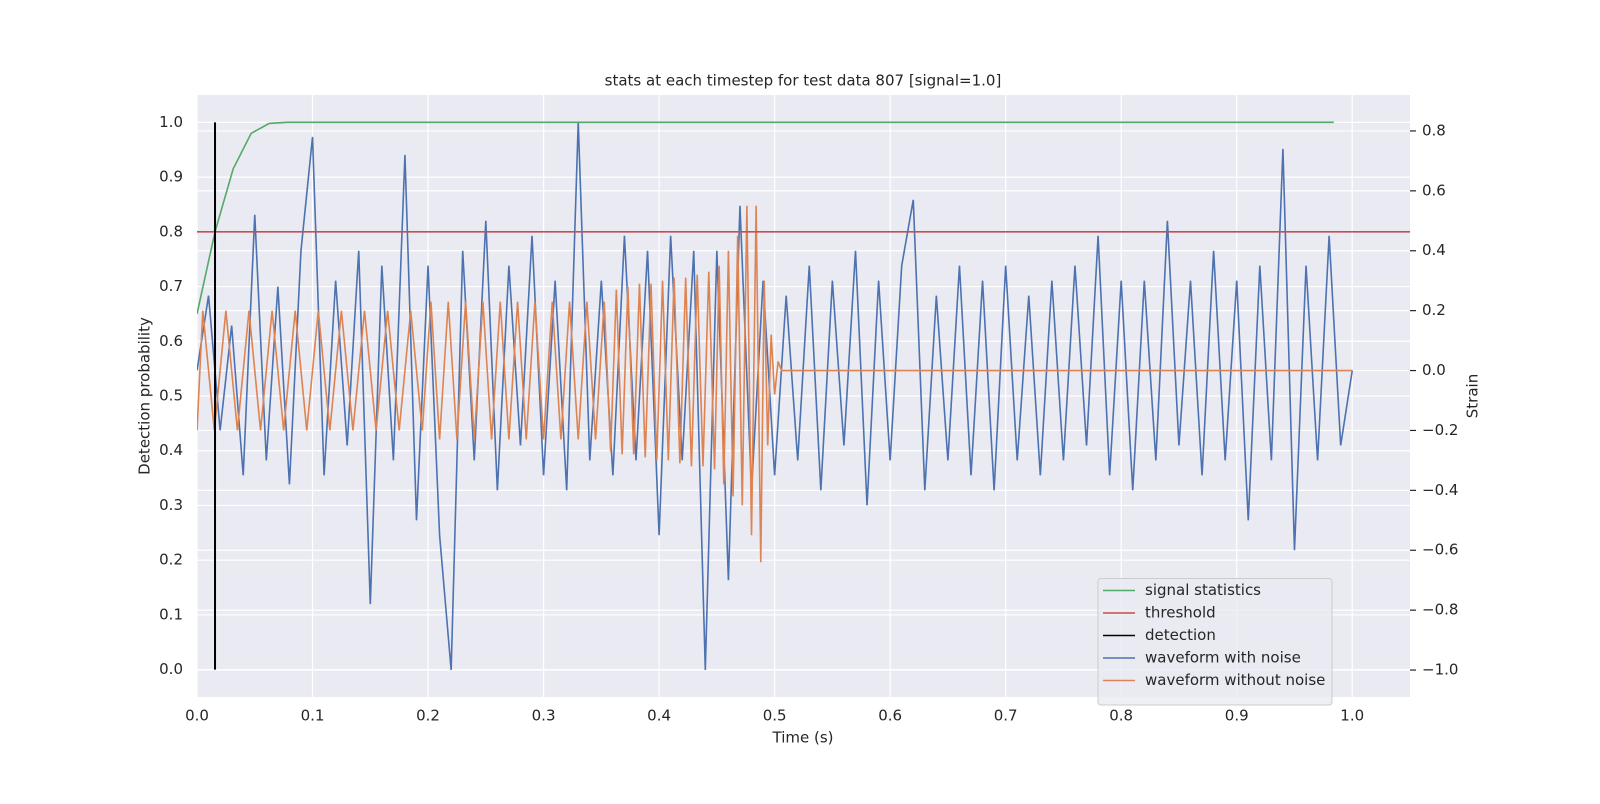  Describe the element at coordinates (1203, 590) in the screenshot. I see `legend-label: signal statistics` at that location.